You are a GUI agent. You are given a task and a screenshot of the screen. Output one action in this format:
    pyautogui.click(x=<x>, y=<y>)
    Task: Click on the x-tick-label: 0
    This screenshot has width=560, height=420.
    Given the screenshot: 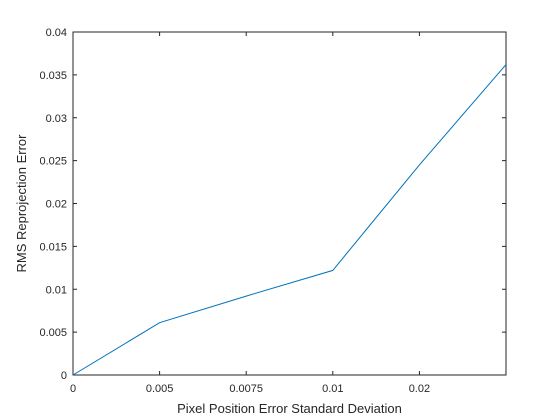 What is the action you would take?
    pyautogui.click(x=73, y=389)
    